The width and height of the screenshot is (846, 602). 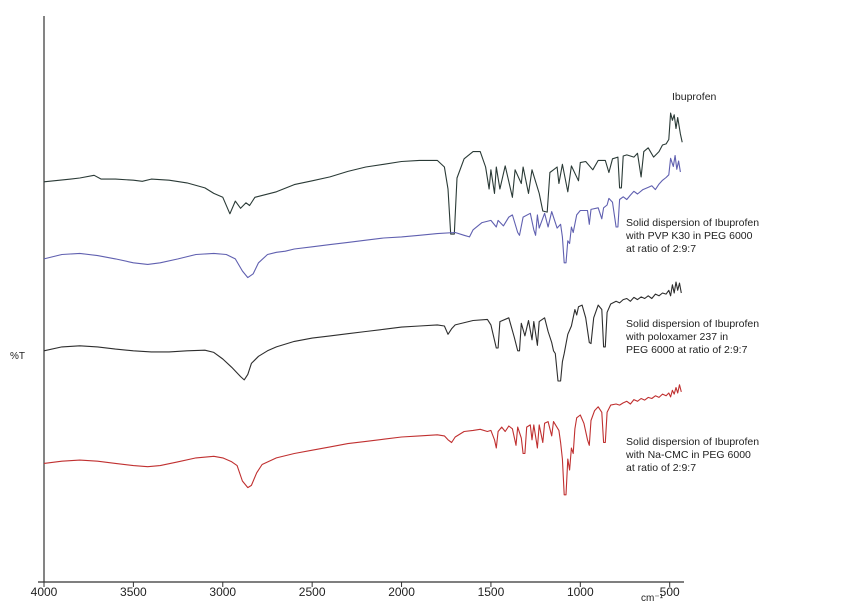 What do you see at coordinates (688, 455) in the screenshot?
I see `series-label-4: with Na-CMC in PEG 6000` at bounding box center [688, 455].